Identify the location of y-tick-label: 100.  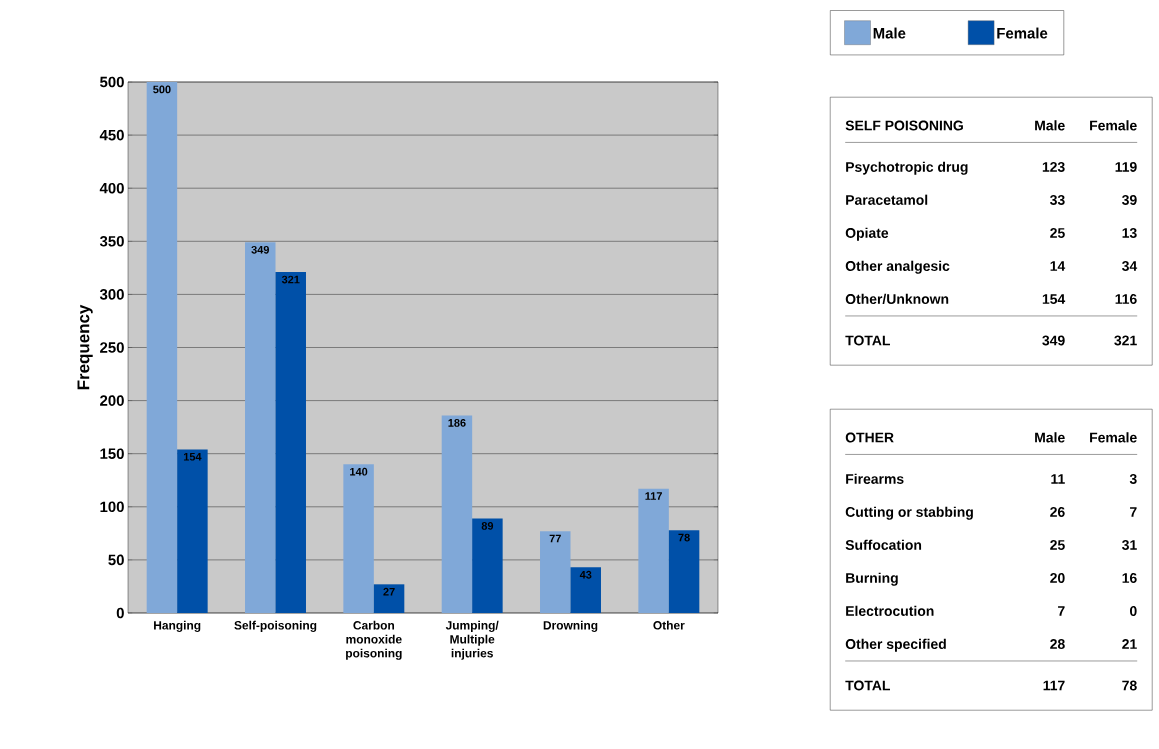
(112, 507).